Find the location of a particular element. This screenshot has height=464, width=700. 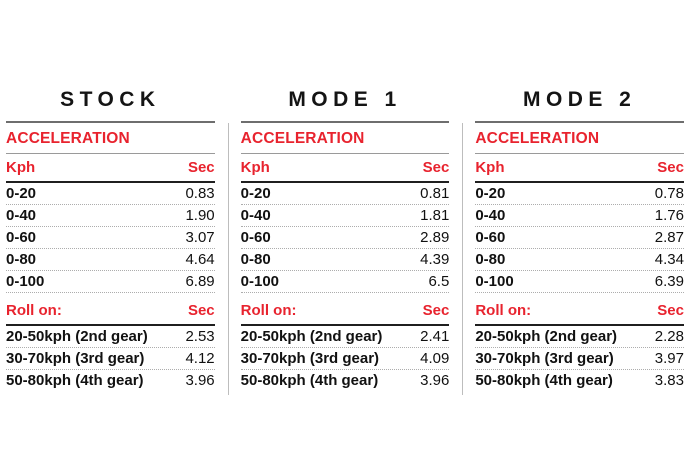

row-value: 2.41 is located at coordinates (435, 336).